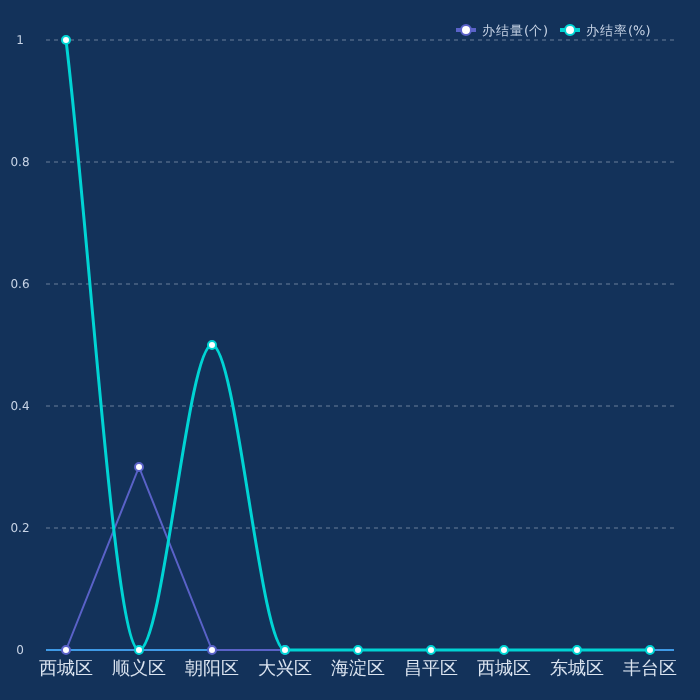 The height and width of the screenshot is (700, 700). What do you see at coordinates (650, 669) in the screenshot?
I see `x-tick-label: 丰台区` at bounding box center [650, 669].